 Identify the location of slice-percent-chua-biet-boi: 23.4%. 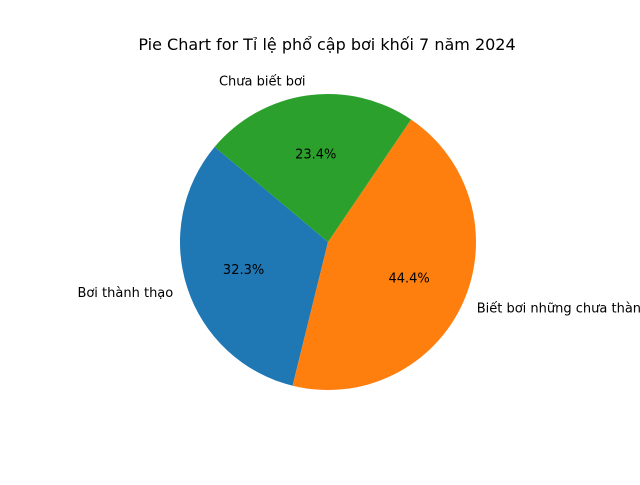
(315, 155).